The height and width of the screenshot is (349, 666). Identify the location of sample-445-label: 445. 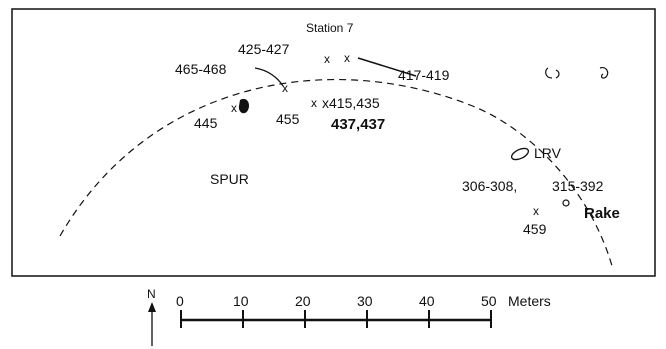
(206, 123).